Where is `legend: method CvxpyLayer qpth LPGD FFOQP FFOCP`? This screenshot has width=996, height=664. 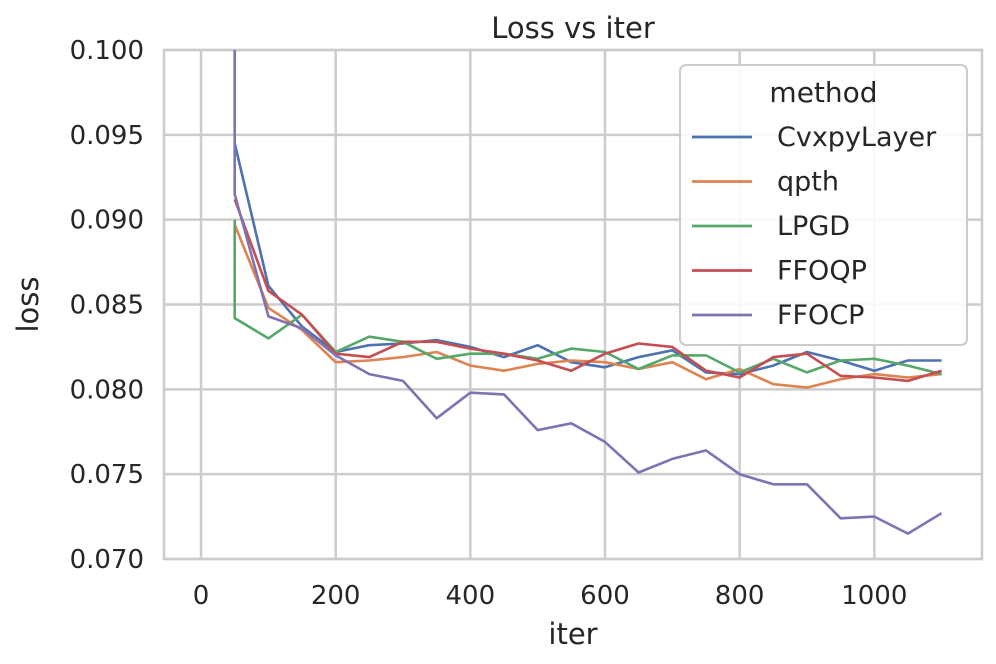 legend: method CvxpyLayer qpth LPGD FFOQP FFOCP is located at coordinates (823, 205).